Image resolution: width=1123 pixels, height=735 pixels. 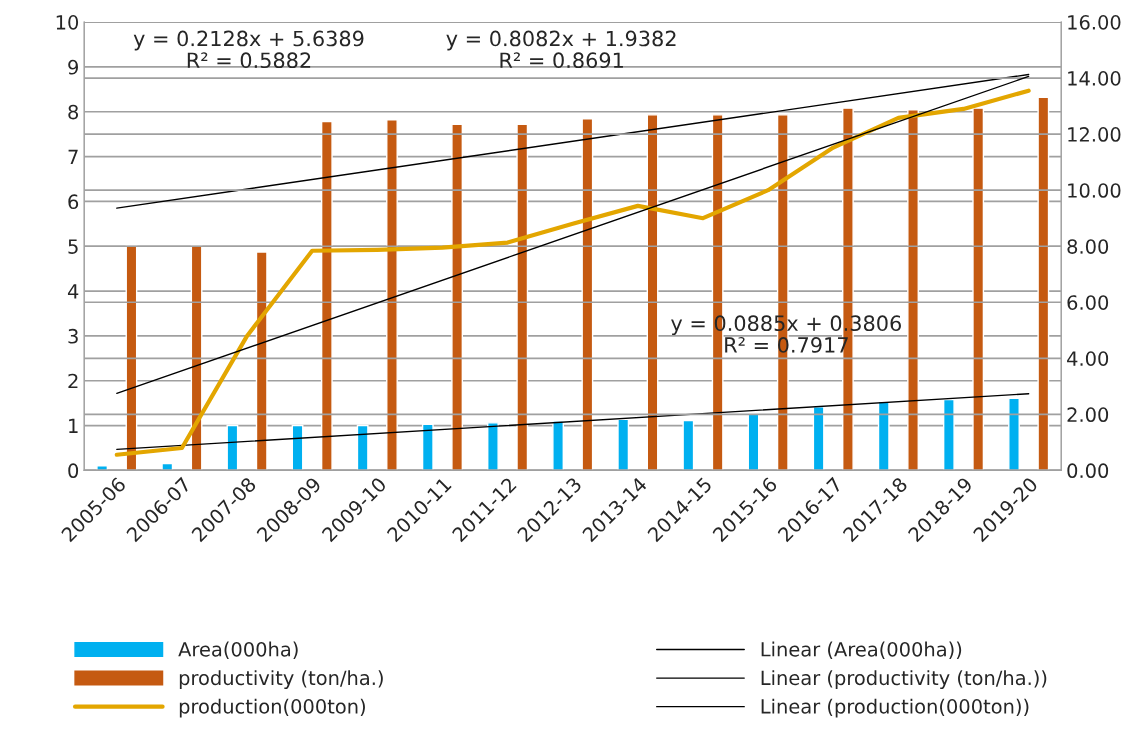 I want to click on y-tick-label: 8, so click(x=73, y=112).